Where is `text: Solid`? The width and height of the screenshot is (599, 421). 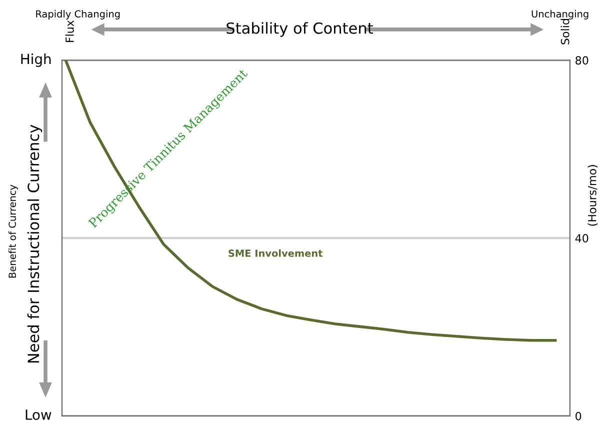 text: Solid is located at coordinates (565, 31).